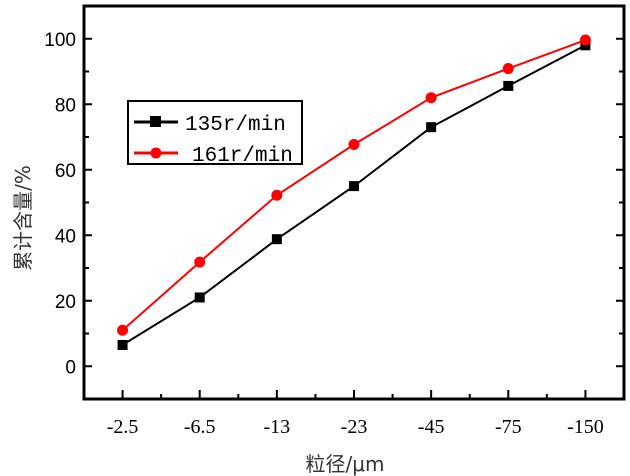 This screenshot has height=476, width=630. Describe the element at coordinates (242, 156) in the screenshot. I see `legend-label-161: 161r/min` at that location.